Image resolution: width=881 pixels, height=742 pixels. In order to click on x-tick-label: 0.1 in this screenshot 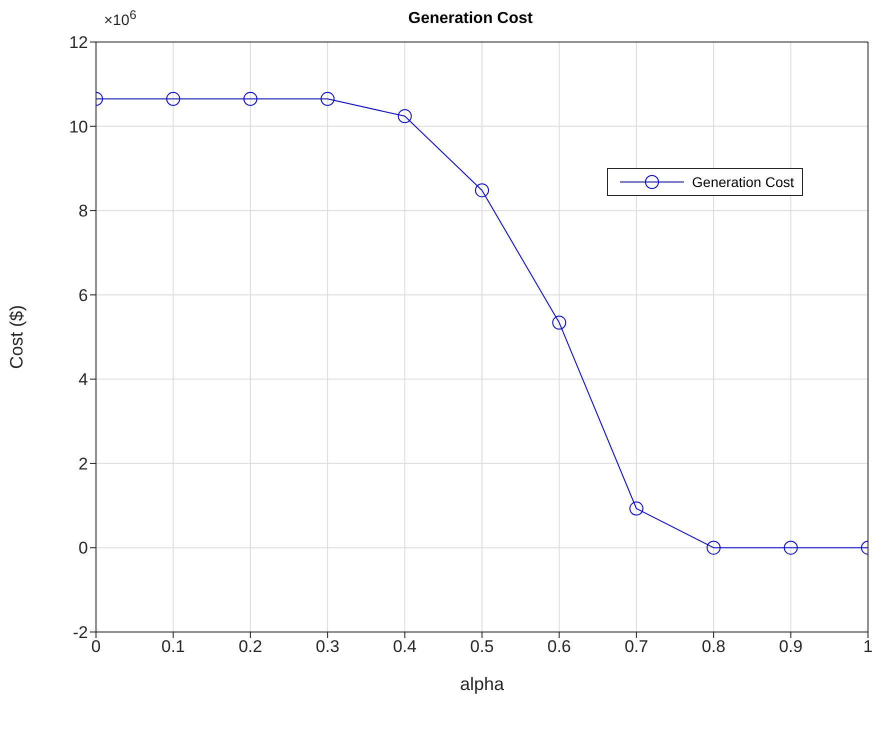, I will do `click(173, 646)`.